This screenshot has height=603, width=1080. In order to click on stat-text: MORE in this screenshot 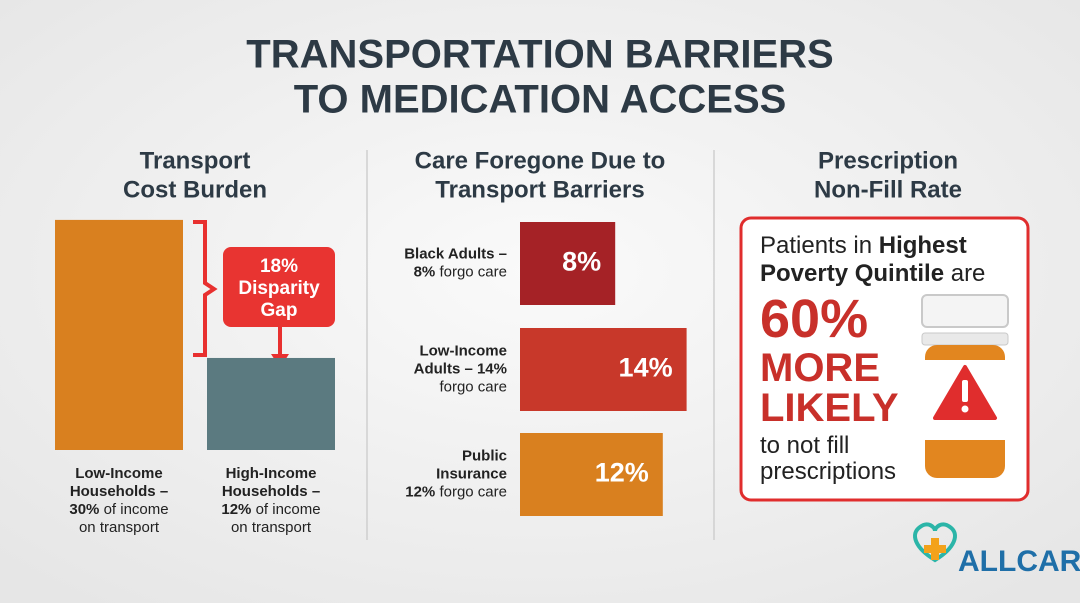, I will do `click(820, 368)`.